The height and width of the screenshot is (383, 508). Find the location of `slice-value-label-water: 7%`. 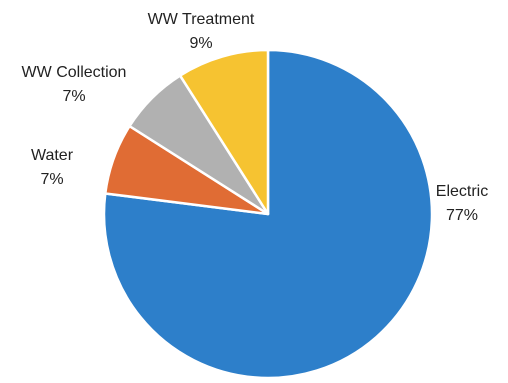

slice-value-label-water: 7% is located at coordinates (51, 179).